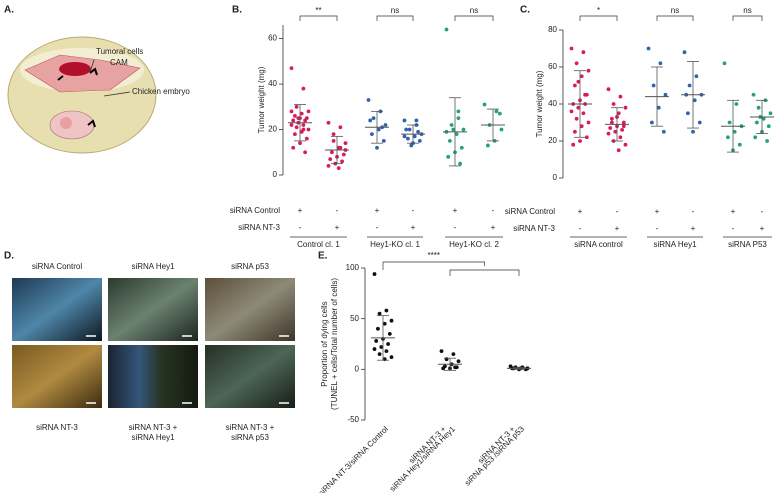  What do you see at coordinates (9, 256) in the screenshot?
I see `panel-label: D.` at bounding box center [9, 256].